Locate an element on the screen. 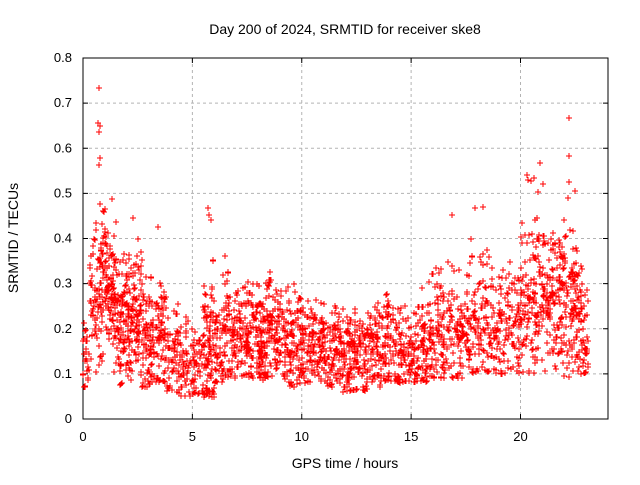  y-tick-label: 0 is located at coordinates (68, 418).